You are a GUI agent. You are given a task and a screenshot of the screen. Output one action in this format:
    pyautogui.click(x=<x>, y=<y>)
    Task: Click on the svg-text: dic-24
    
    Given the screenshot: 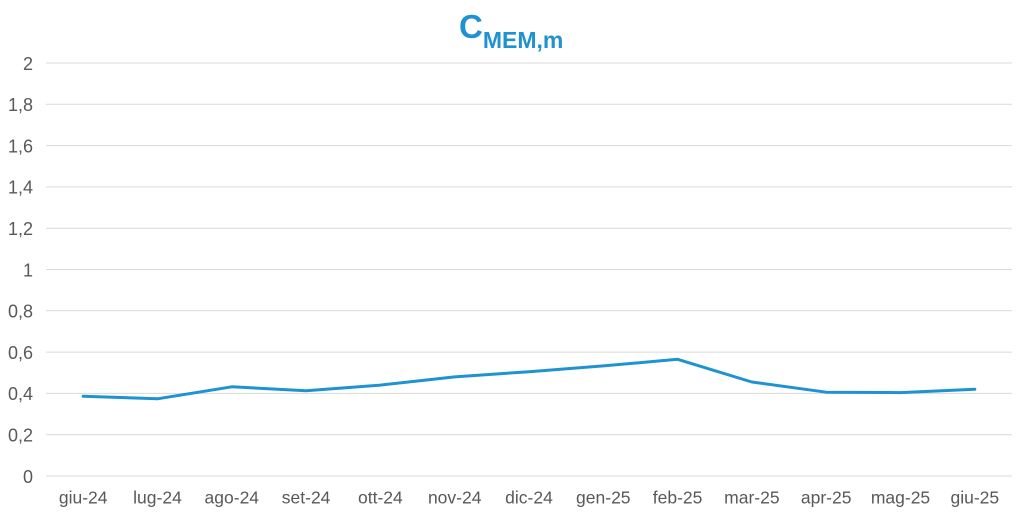 What is the action you would take?
    pyautogui.click(x=529, y=498)
    